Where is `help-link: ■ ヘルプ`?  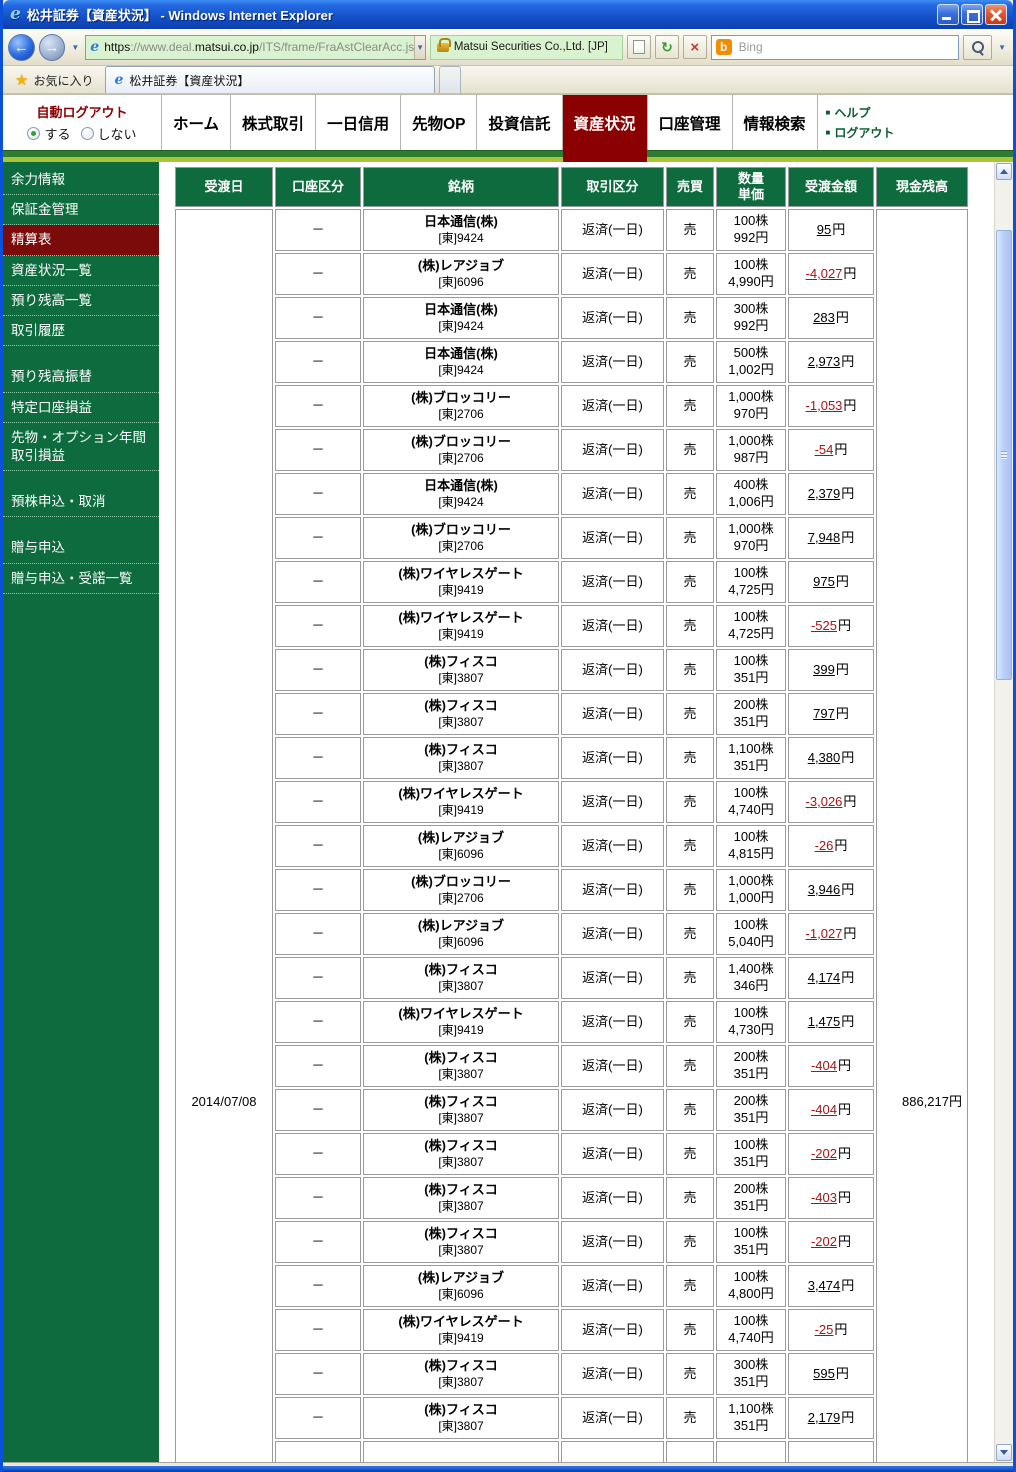 help-link: ■ ヘルプ is located at coordinates (860, 112).